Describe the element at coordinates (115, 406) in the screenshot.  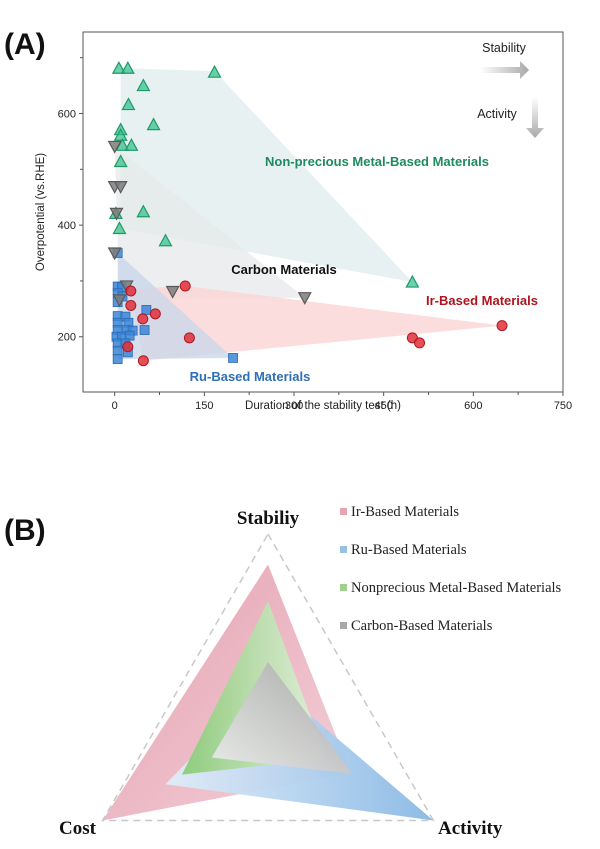
I see `x-tick-label: 0` at that location.